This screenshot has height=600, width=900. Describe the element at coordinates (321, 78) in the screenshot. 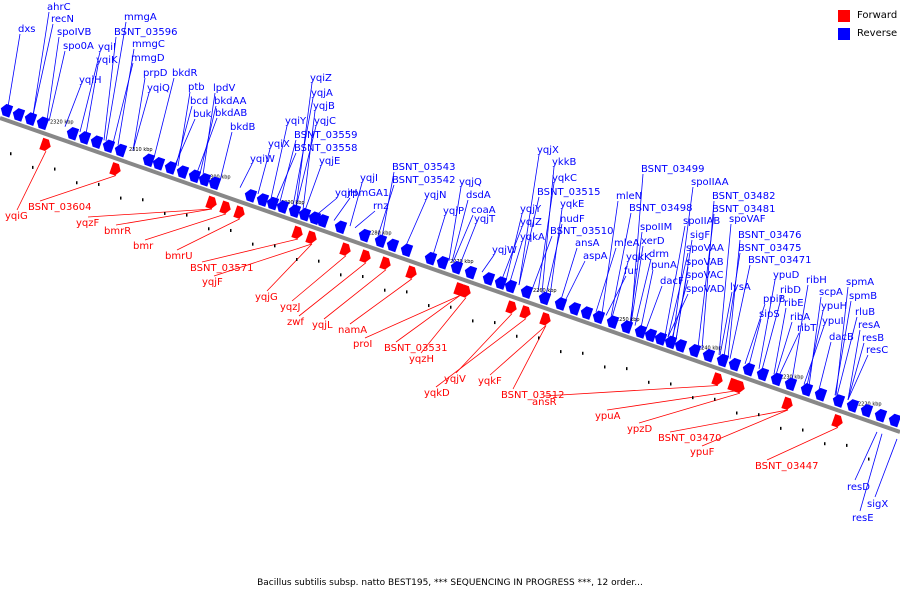

I see `reverse-gene-label: yqiZ` at that location.